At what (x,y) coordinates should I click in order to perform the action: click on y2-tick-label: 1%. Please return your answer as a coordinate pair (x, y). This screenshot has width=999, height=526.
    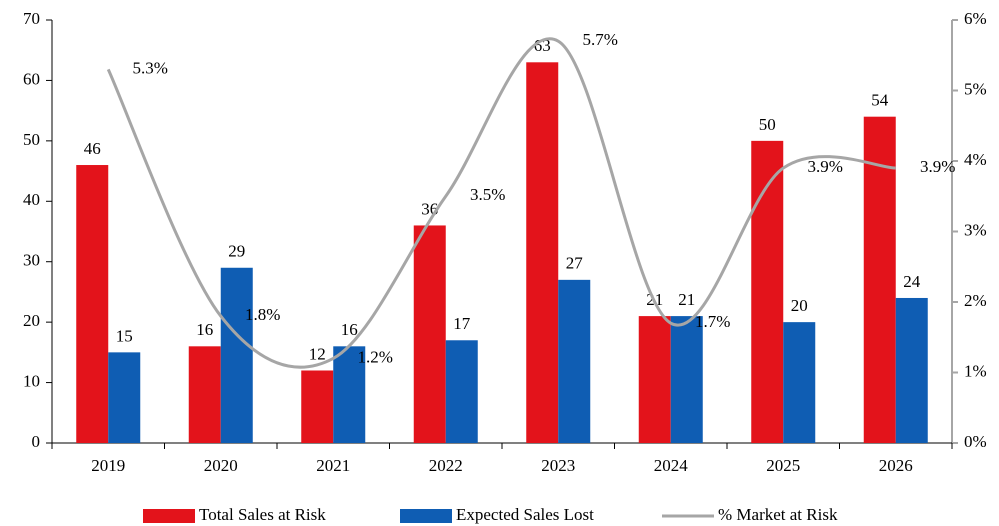
    Looking at the image, I should click on (975, 370).